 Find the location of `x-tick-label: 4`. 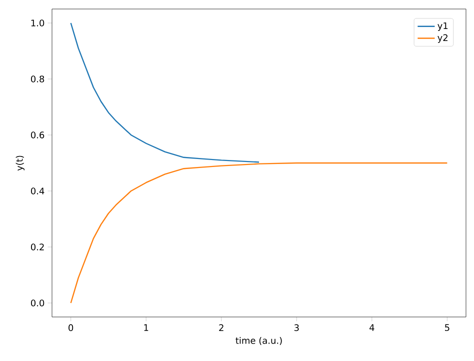

x-tick-label: 4 is located at coordinates (371, 327).